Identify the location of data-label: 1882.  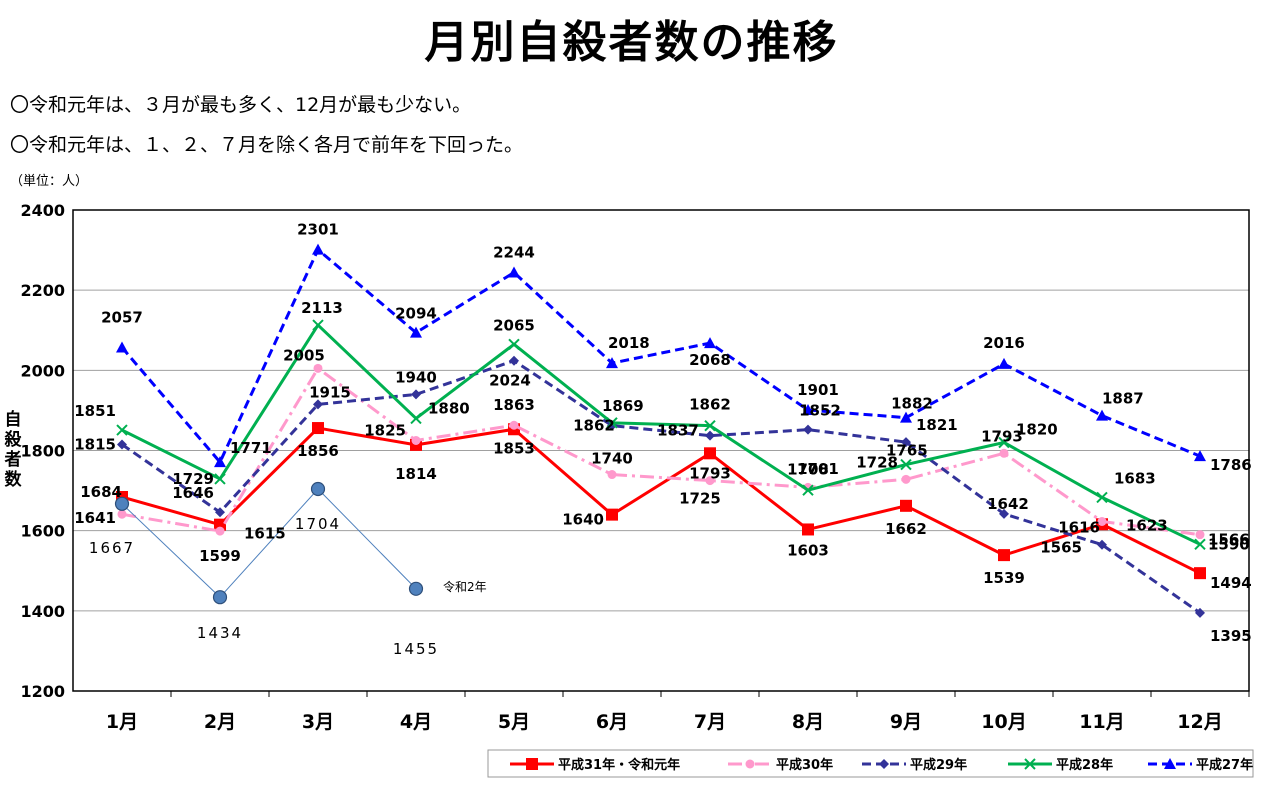
(912, 404).